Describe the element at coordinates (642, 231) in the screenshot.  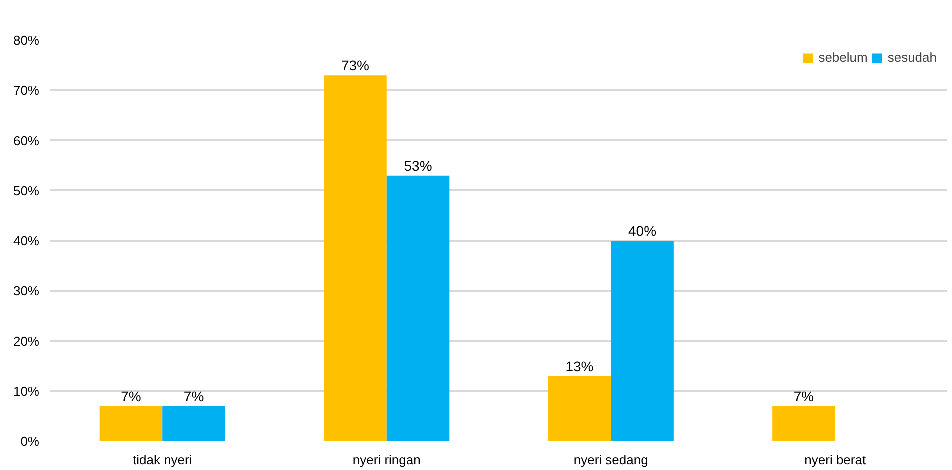
I see `data-label: 40%` at that location.